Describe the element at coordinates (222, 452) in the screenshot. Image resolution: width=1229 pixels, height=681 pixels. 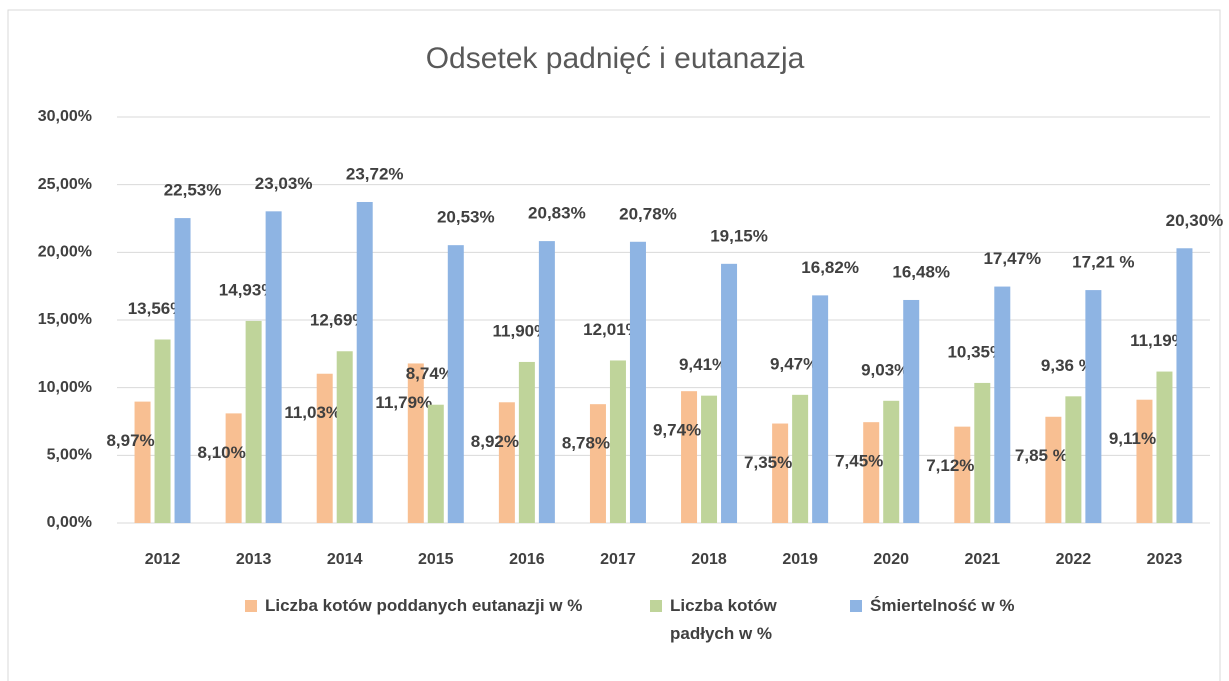
I see `data-label: 8,10%` at that location.